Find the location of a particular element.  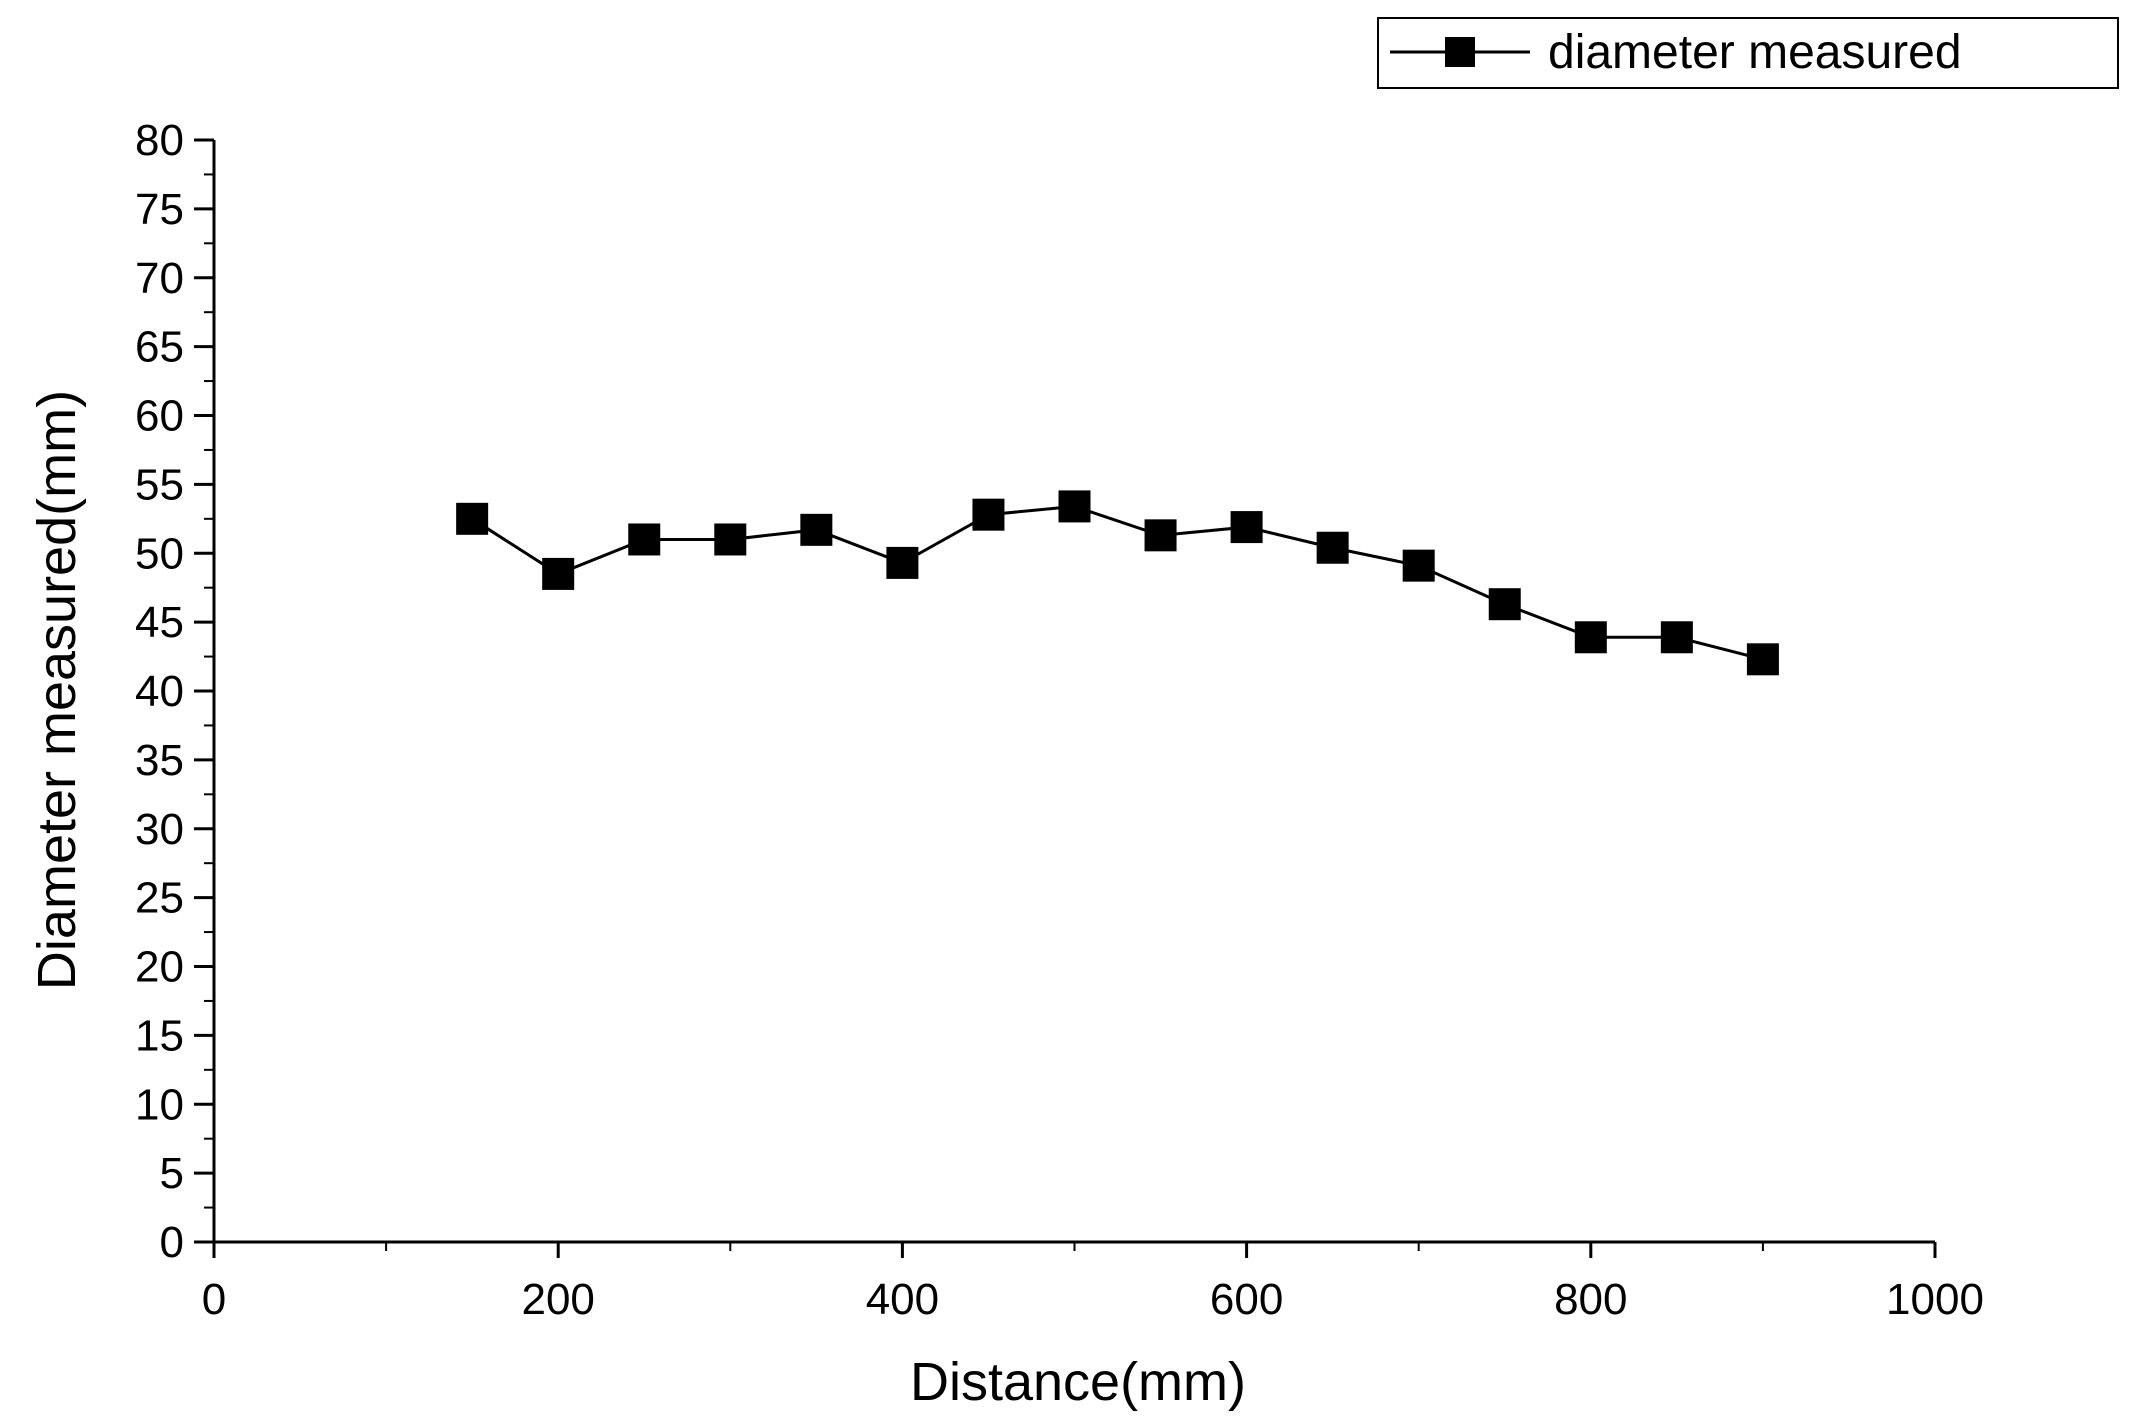

y-tick-label: 25 is located at coordinates (159, 898).